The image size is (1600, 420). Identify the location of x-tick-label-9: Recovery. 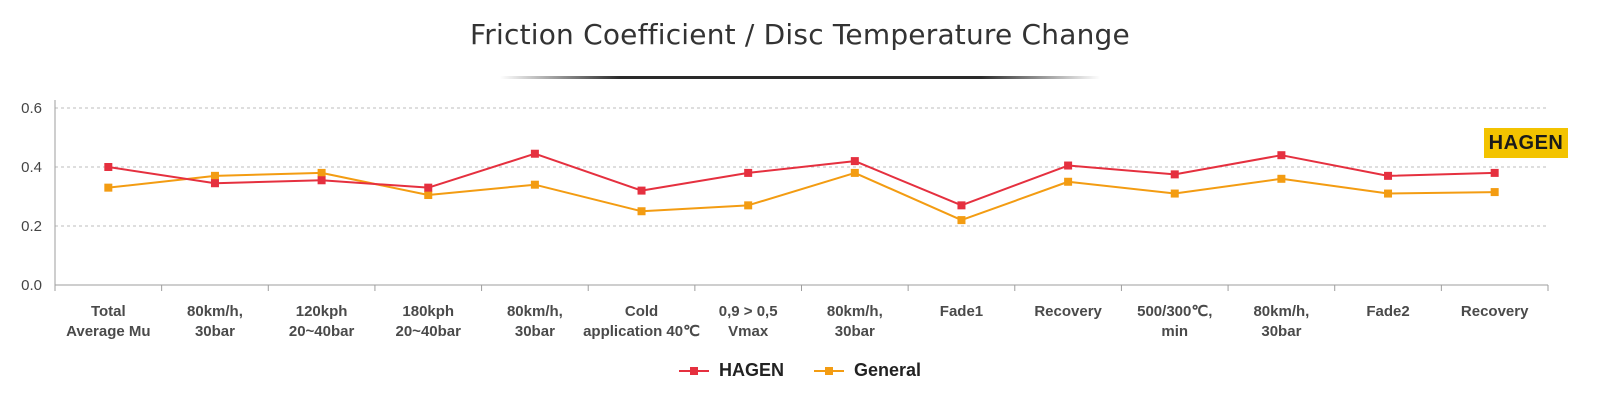
(1068, 311).